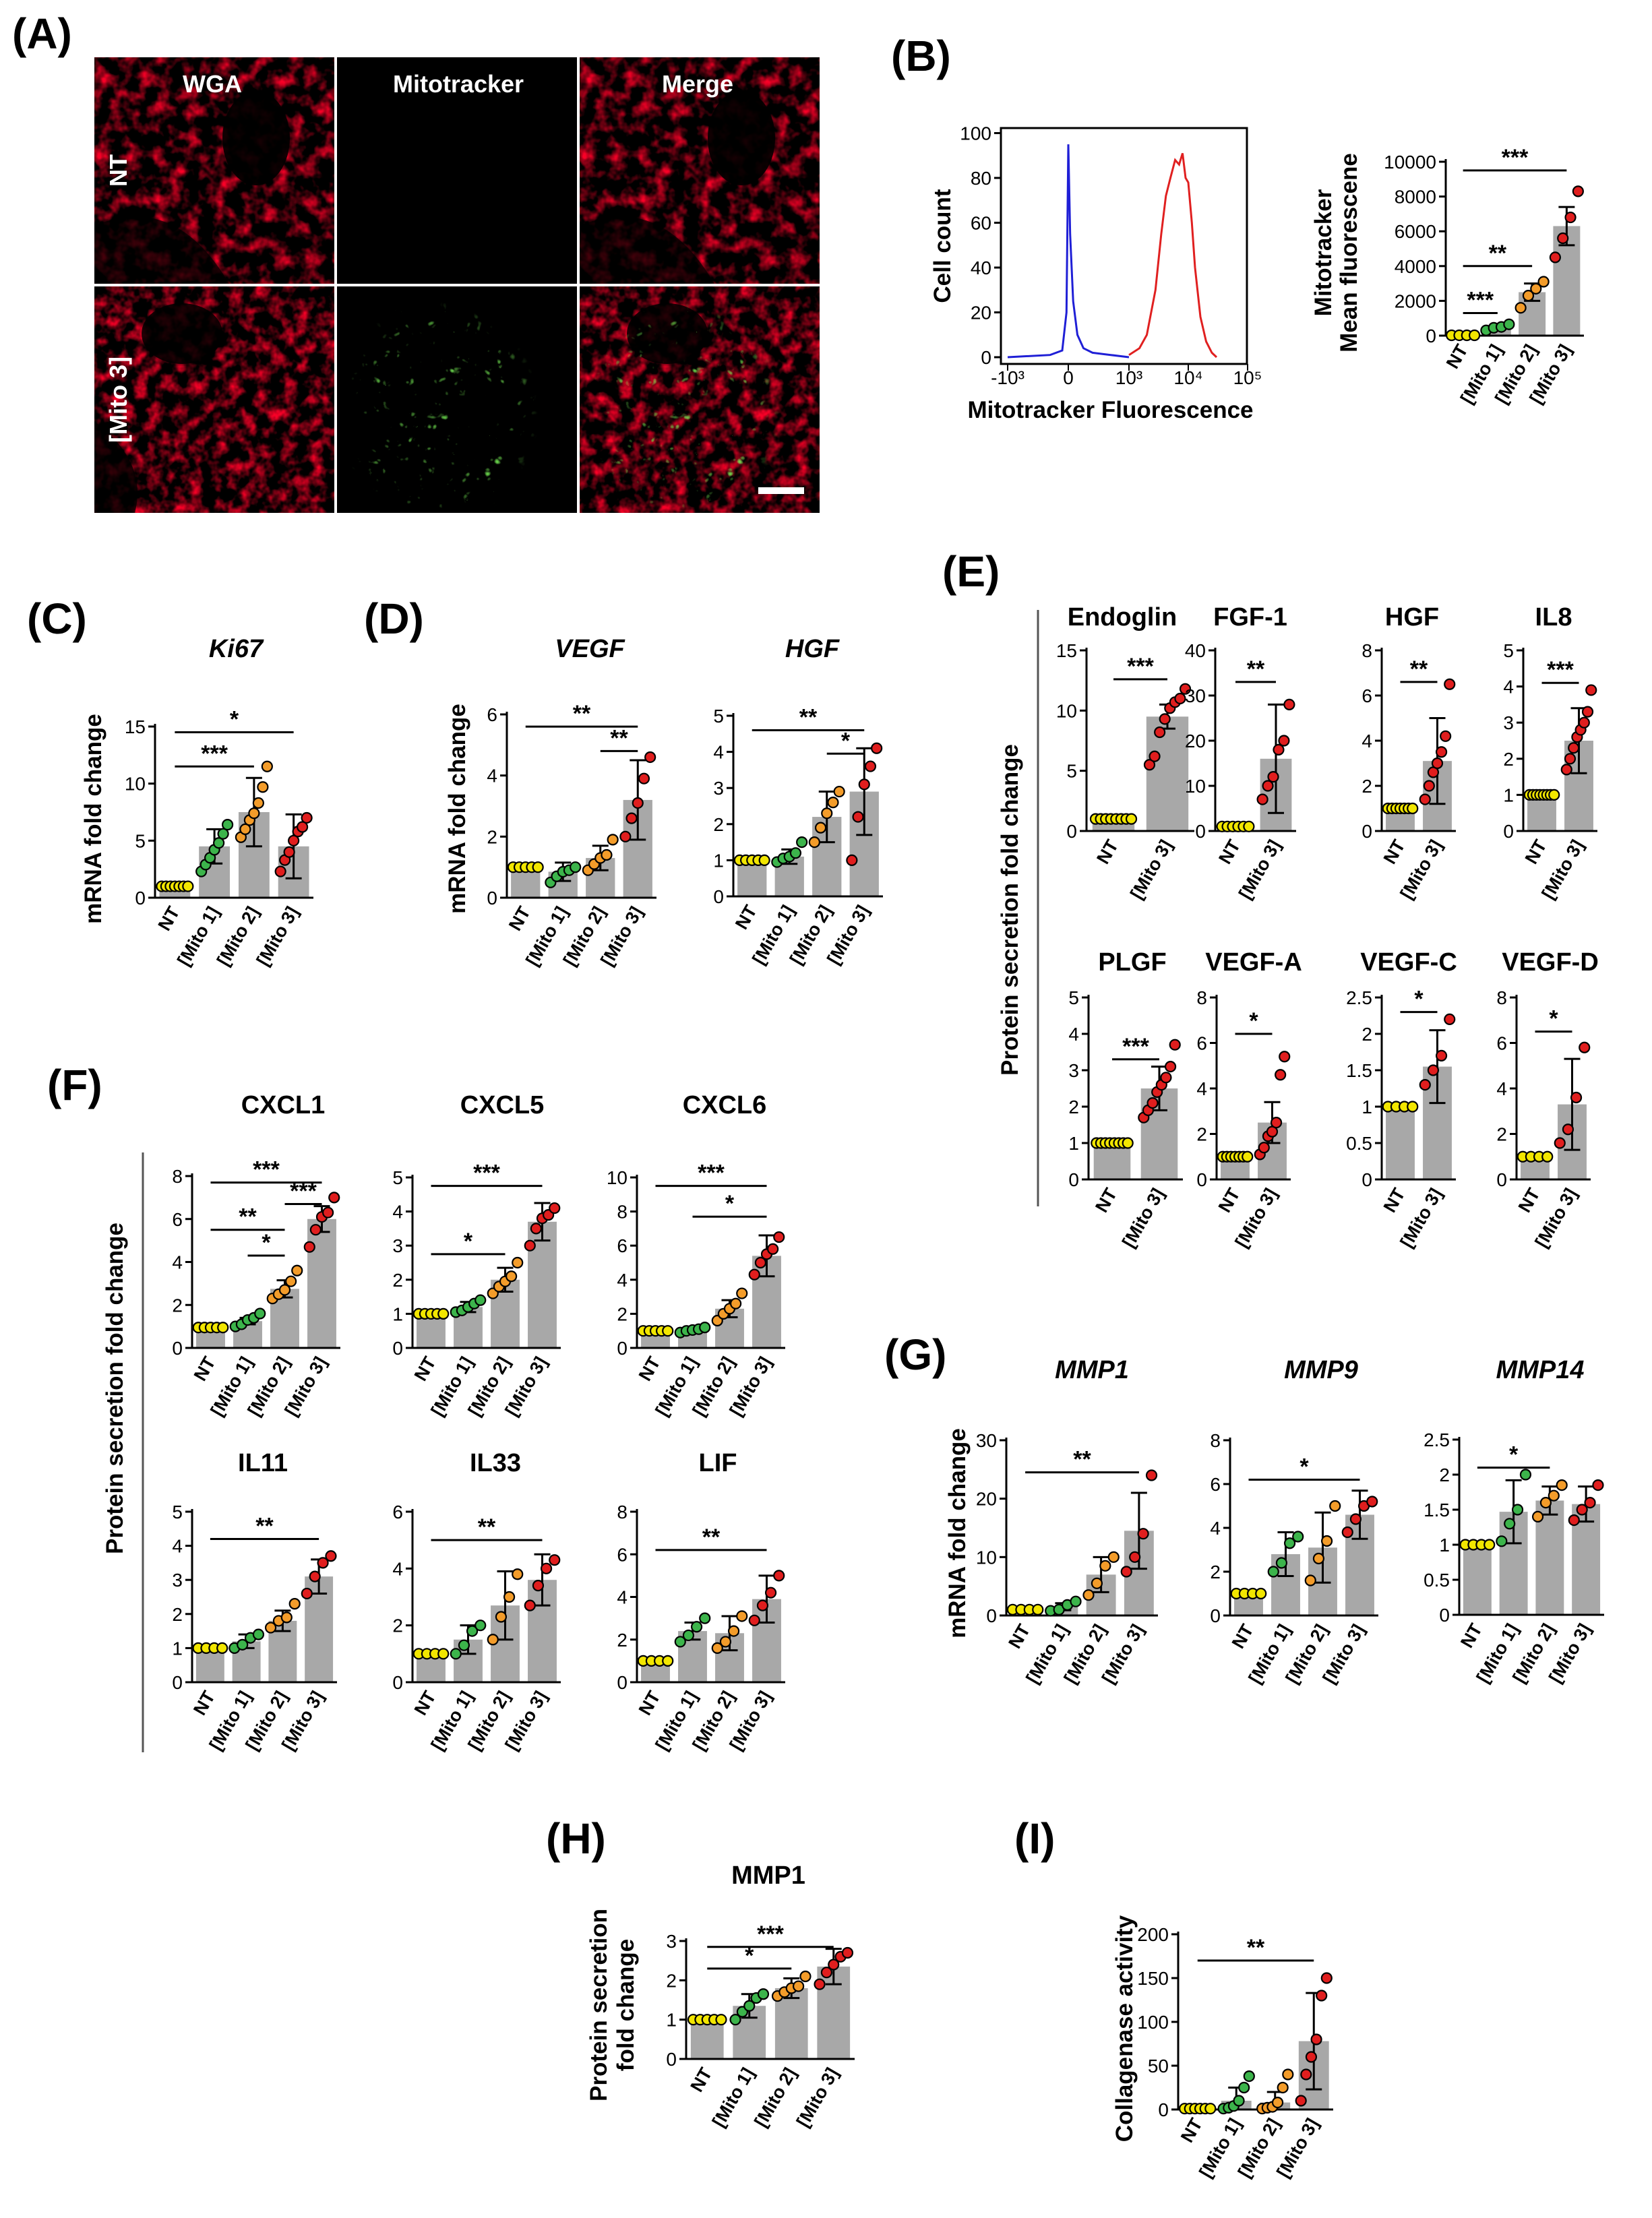 The height and width of the screenshot is (2218, 1652). Describe the element at coordinates (599, 2005) in the screenshot. I see `y-axis-label: Protein secretion` at that location.